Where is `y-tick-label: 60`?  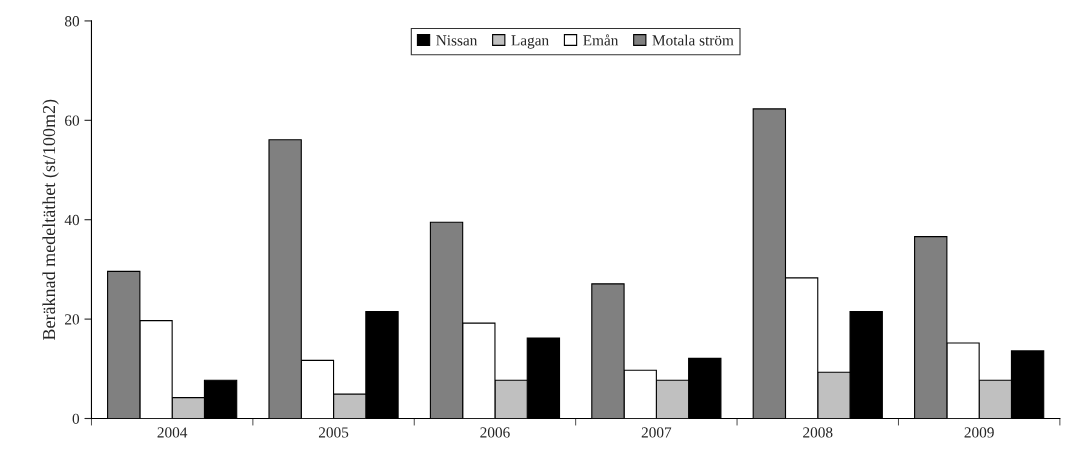 y-tick-label: 60 is located at coordinates (72, 120).